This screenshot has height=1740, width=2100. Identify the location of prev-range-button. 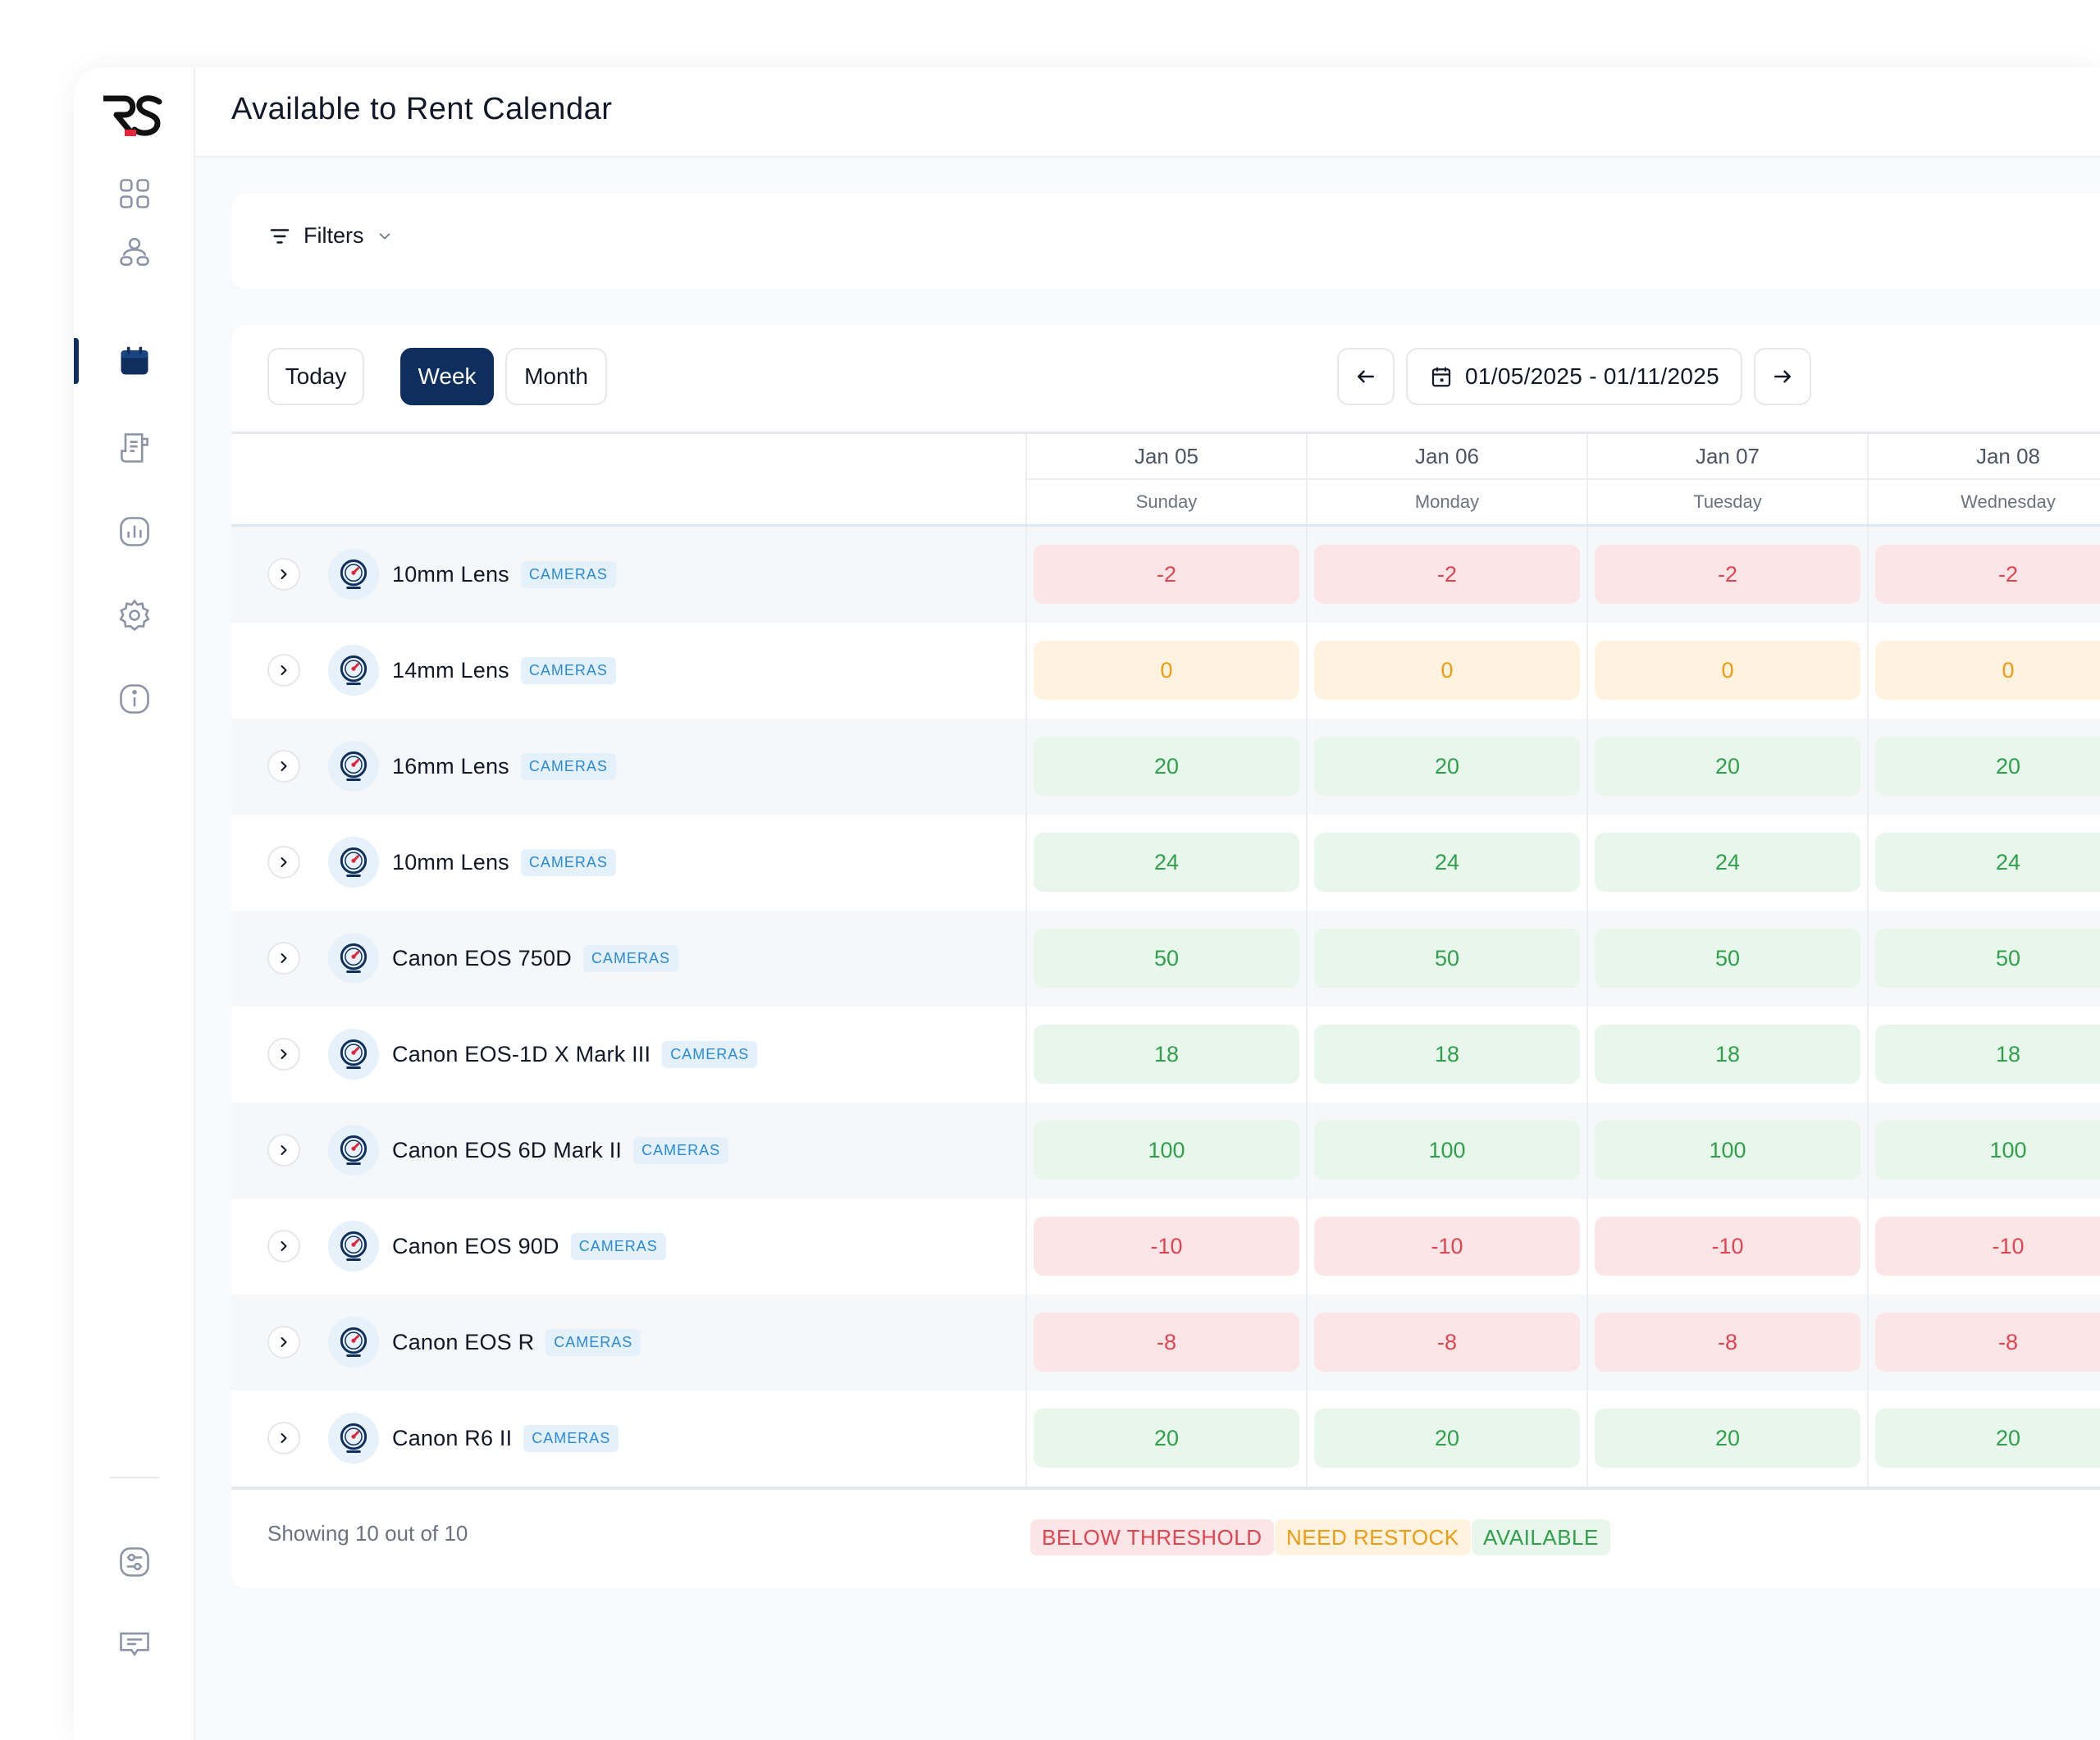
(1366, 376).